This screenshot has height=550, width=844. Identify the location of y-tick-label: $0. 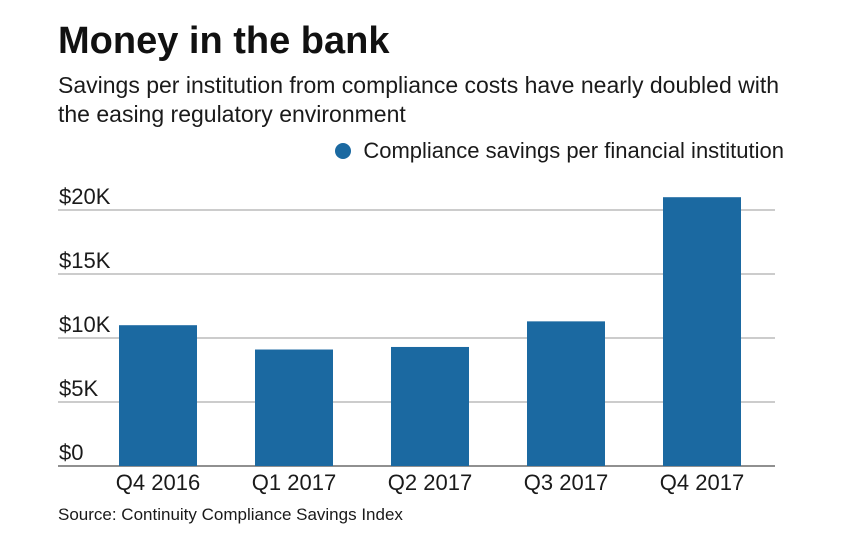
(71, 452).